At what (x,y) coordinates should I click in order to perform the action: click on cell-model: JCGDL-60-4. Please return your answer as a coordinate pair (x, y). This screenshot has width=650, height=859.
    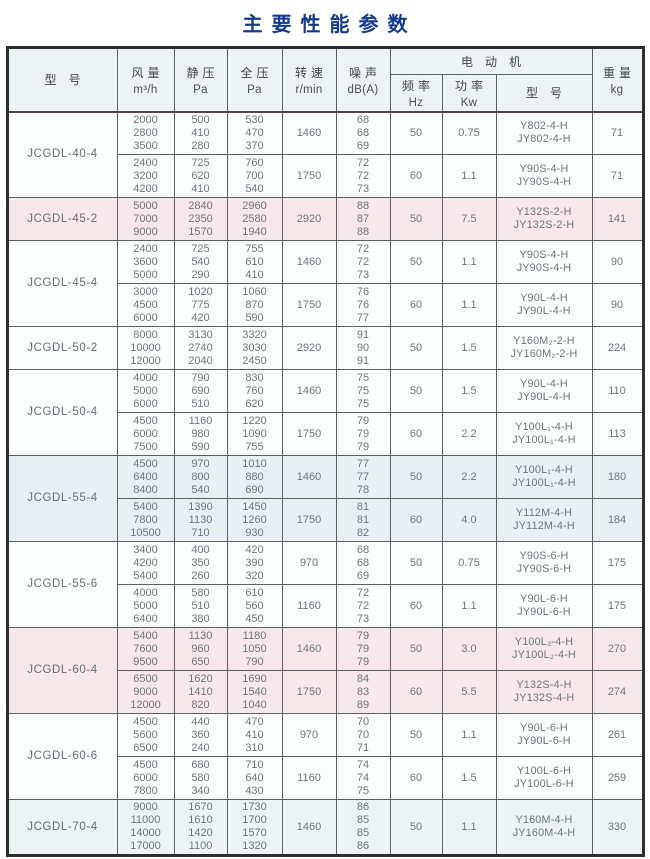
    Looking at the image, I should click on (62, 670).